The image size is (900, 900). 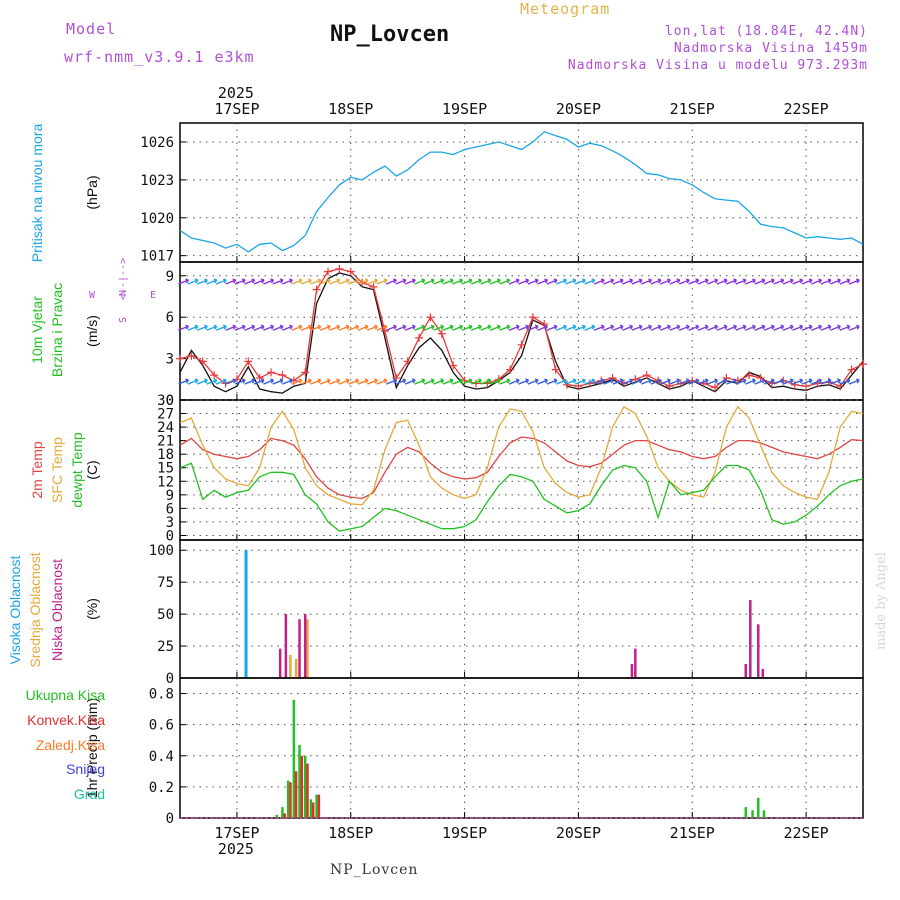 What do you see at coordinates (161, 757) in the screenshot?
I see `y-tick-label: 0.4` at bounding box center [161, 757].